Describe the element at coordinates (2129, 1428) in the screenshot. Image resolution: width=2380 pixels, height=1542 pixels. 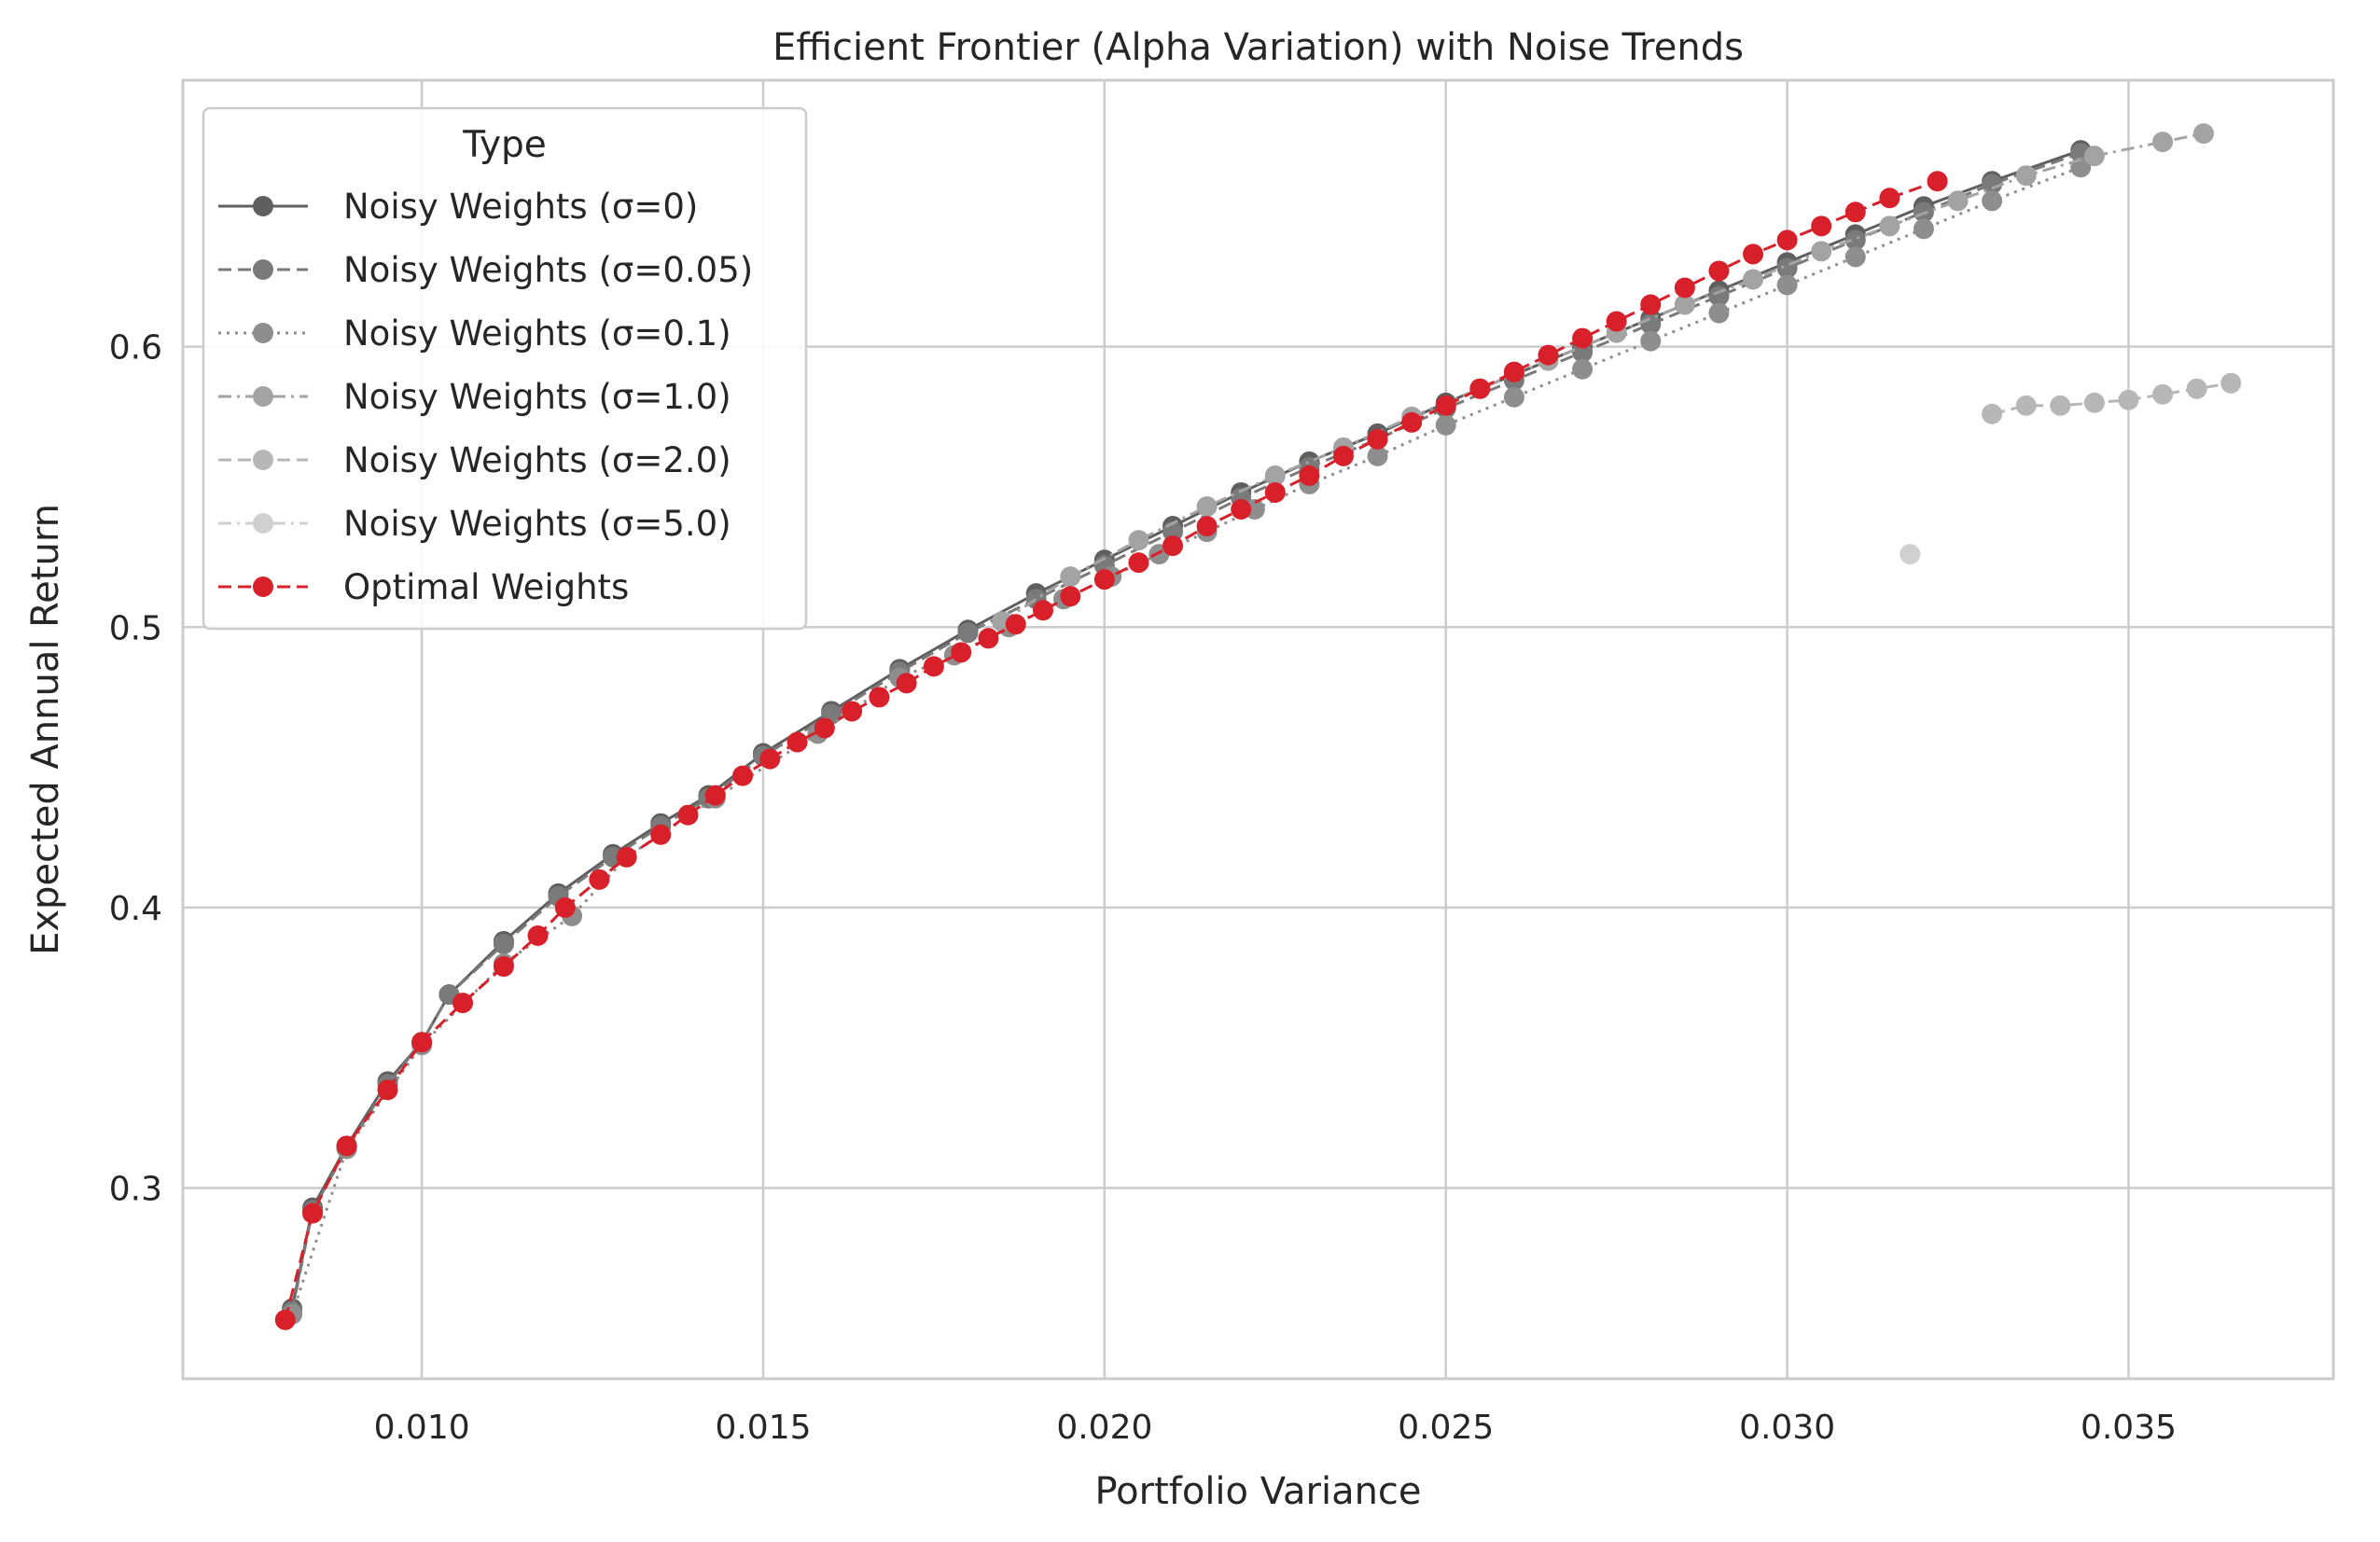
I see `x-tick-label: 0.035` at that location.